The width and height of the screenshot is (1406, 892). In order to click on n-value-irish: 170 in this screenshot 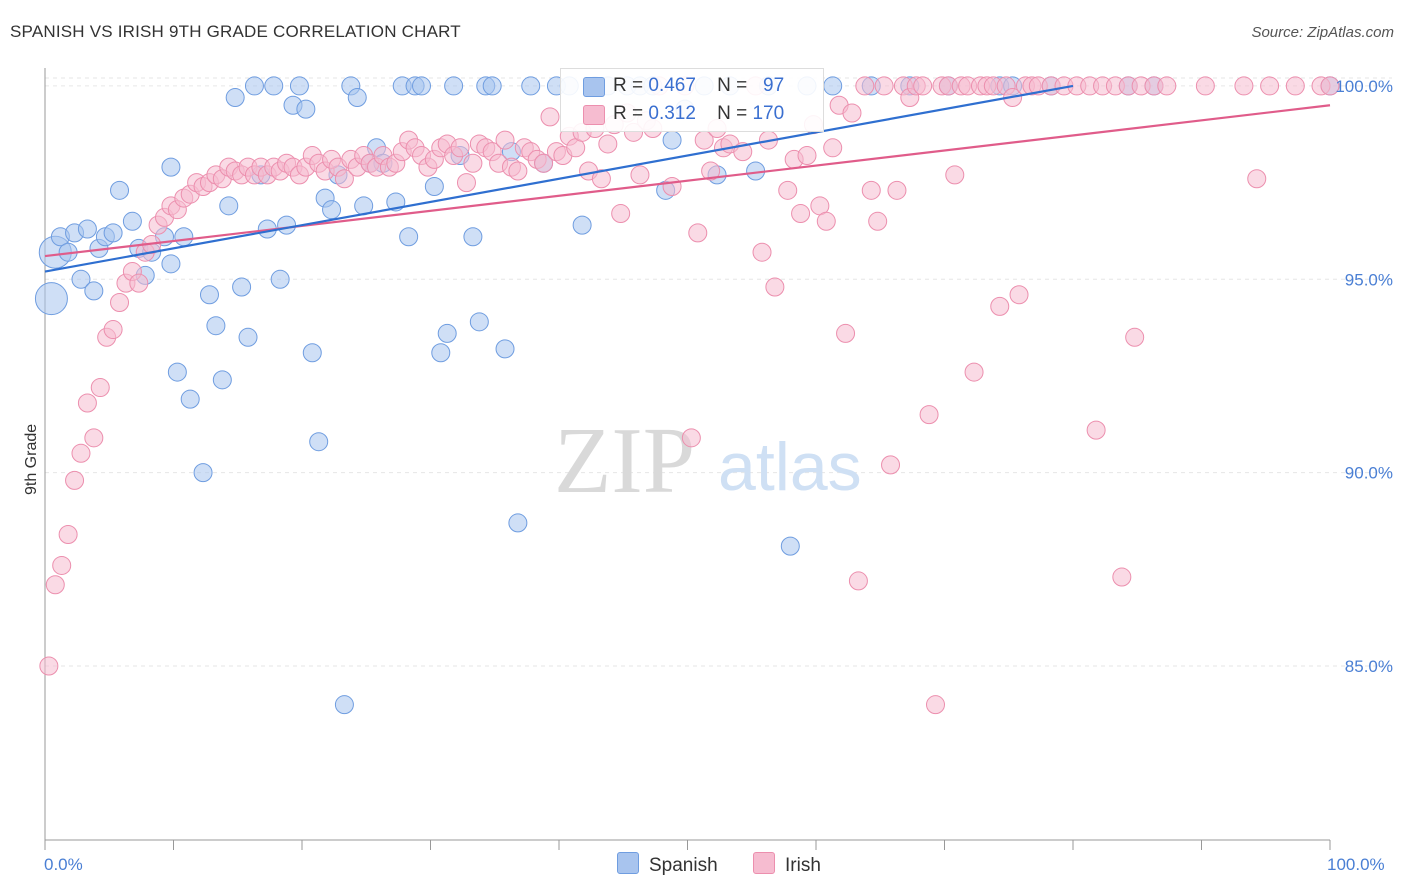, I will do `click(768, 113)`.